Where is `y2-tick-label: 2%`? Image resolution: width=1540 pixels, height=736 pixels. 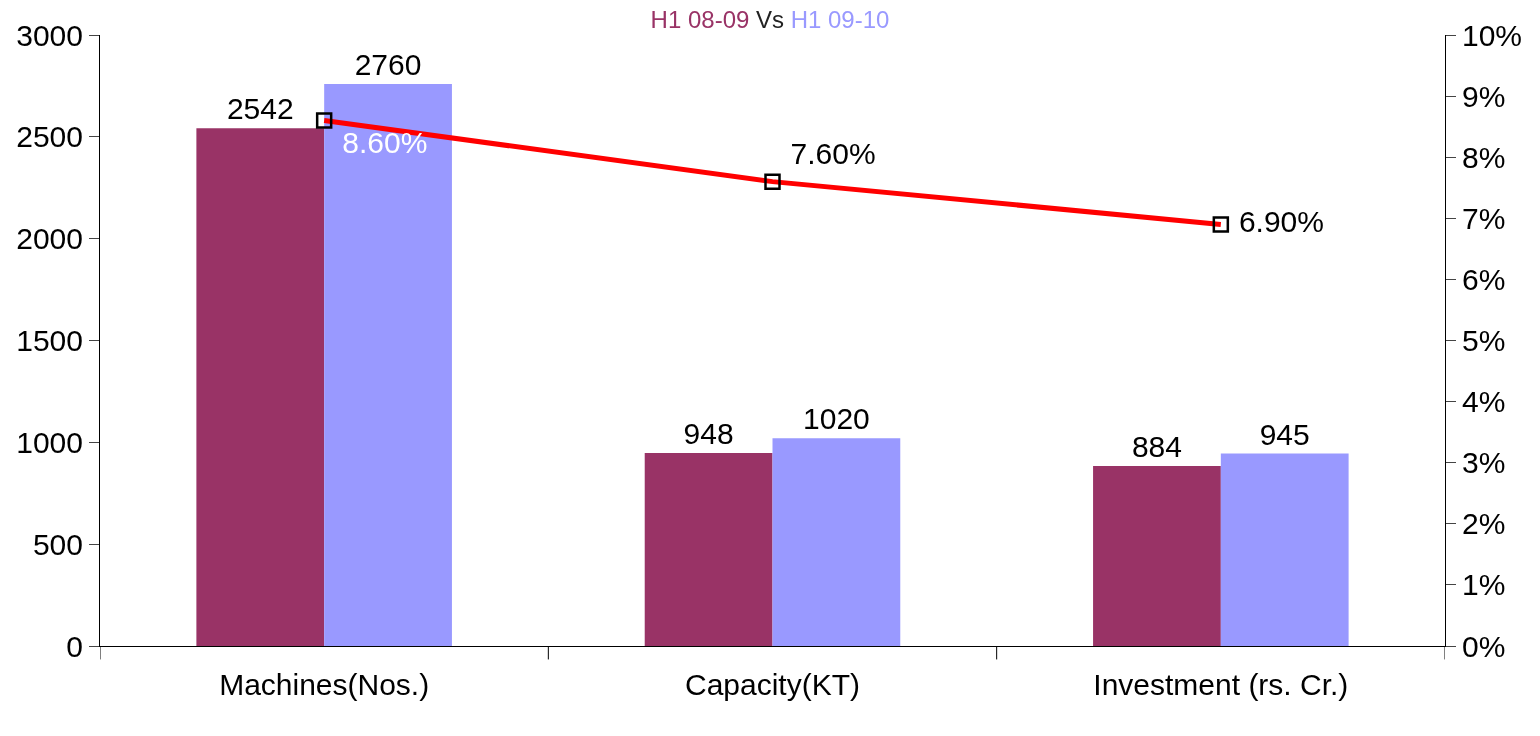
y2-tick-label: 2% is located at coordinates (1484, 524).